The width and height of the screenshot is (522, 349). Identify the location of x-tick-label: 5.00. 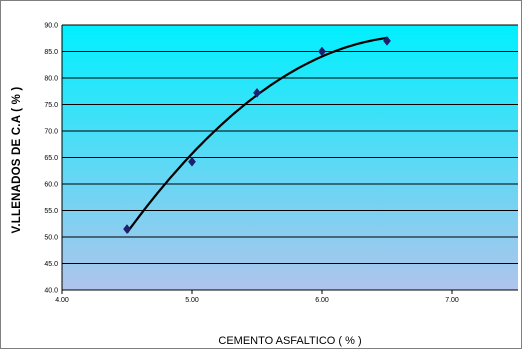
(192, 300).